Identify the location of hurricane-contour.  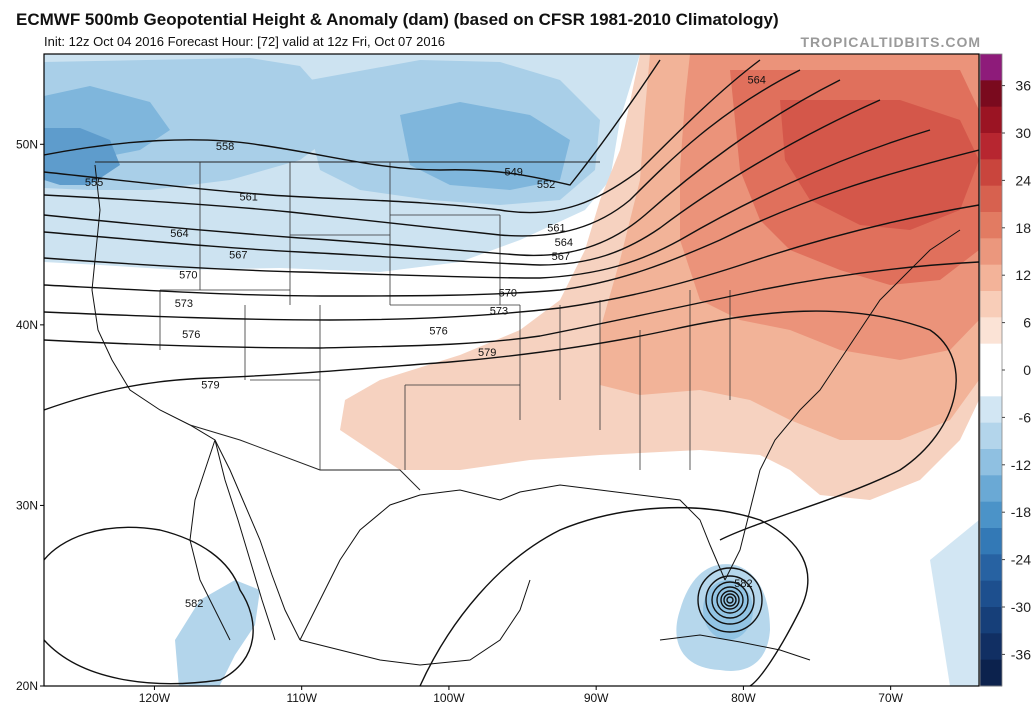
(730, 600).